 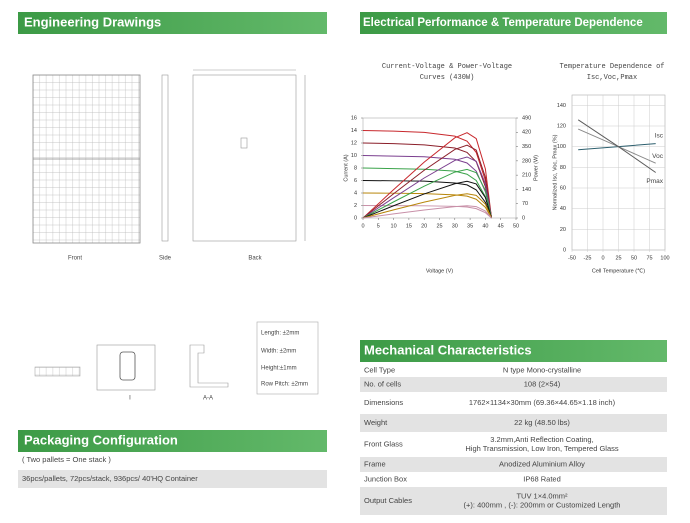 What do you see at coordinates (561, 106) in the screenshot?
I see `y-tick-label: 140` at bounding box center [561, 106].